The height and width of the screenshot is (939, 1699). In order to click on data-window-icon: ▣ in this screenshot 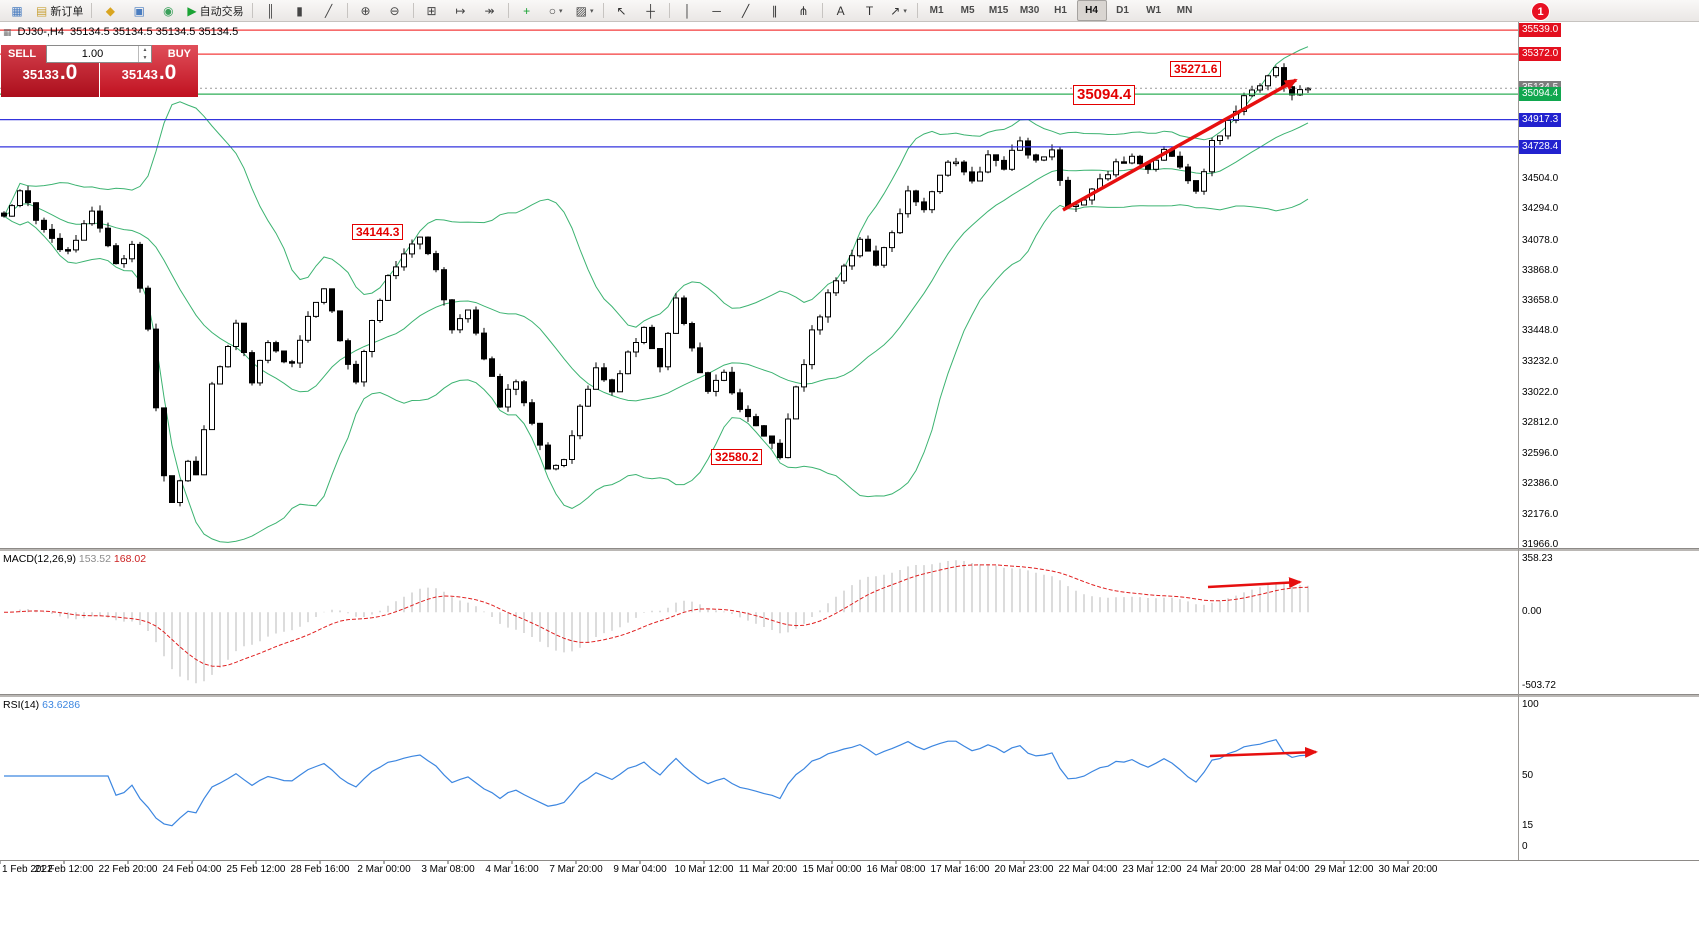, I will do `click(139, 10)`.